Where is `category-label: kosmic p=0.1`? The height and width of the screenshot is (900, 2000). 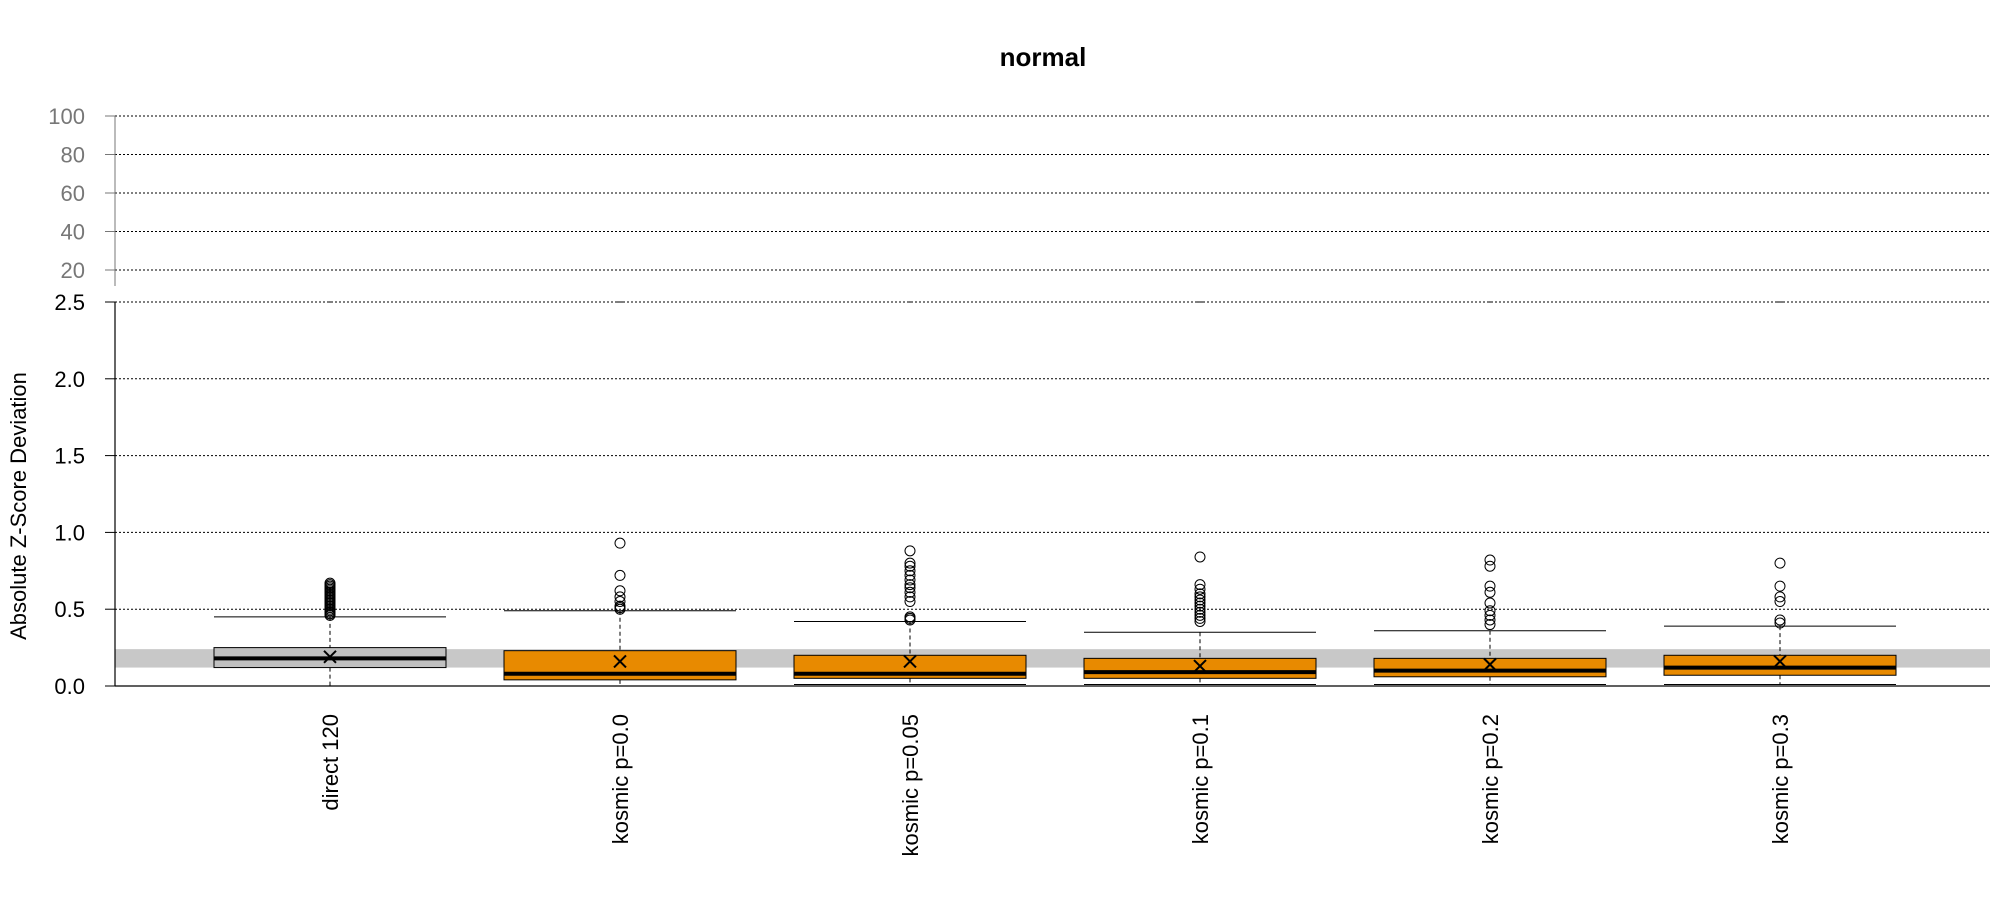 category-label: kosmic p=0.1 is located at coordinates (1200, 779).